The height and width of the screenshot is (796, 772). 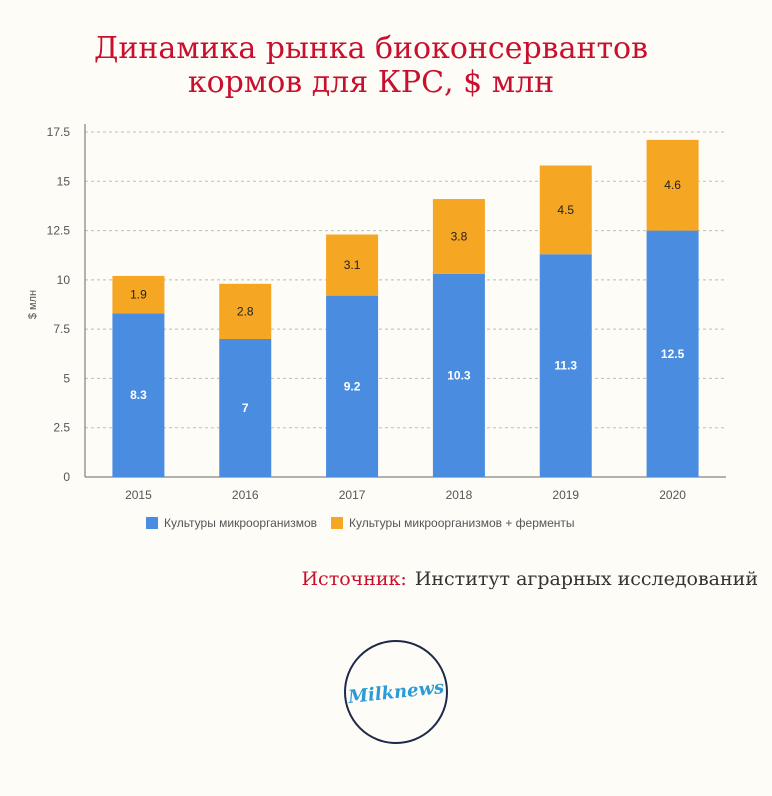 I want to click on data-label-2018-series1: 10.3, so click(x=459, y=375).